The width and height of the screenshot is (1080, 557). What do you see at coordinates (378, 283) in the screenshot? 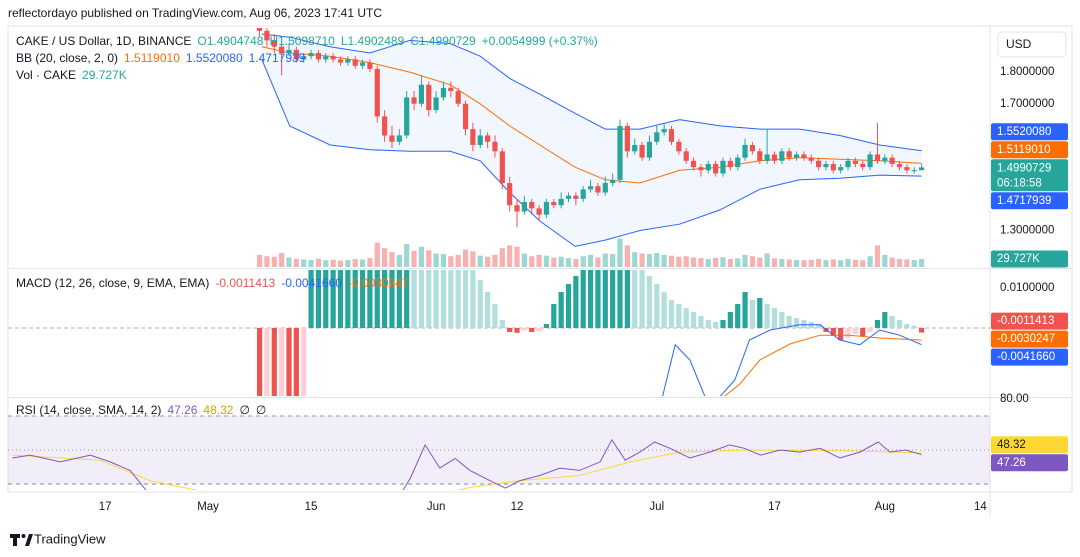
I see `legend-item: -0.0030247` at bounding box center [378, 283].